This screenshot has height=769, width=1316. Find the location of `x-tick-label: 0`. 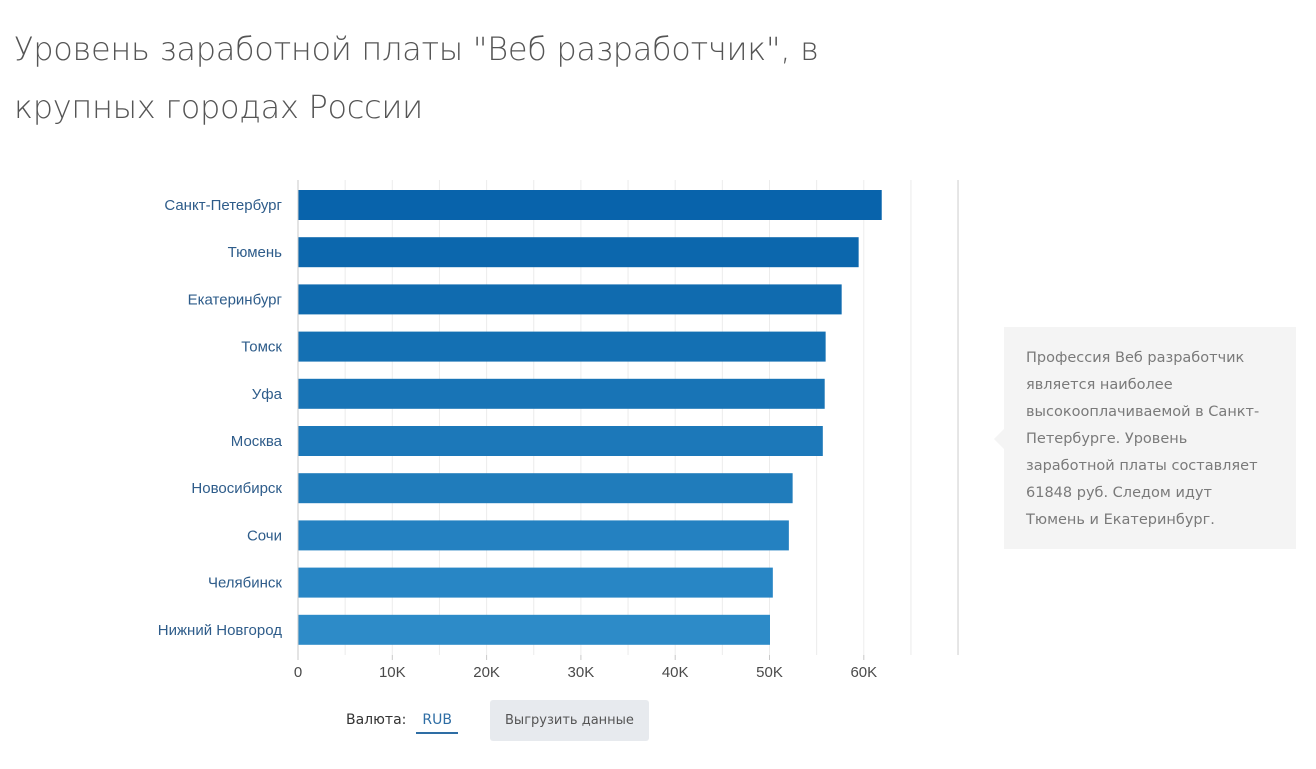

x-tick-label: 0 is located at coordinates (298, 672).